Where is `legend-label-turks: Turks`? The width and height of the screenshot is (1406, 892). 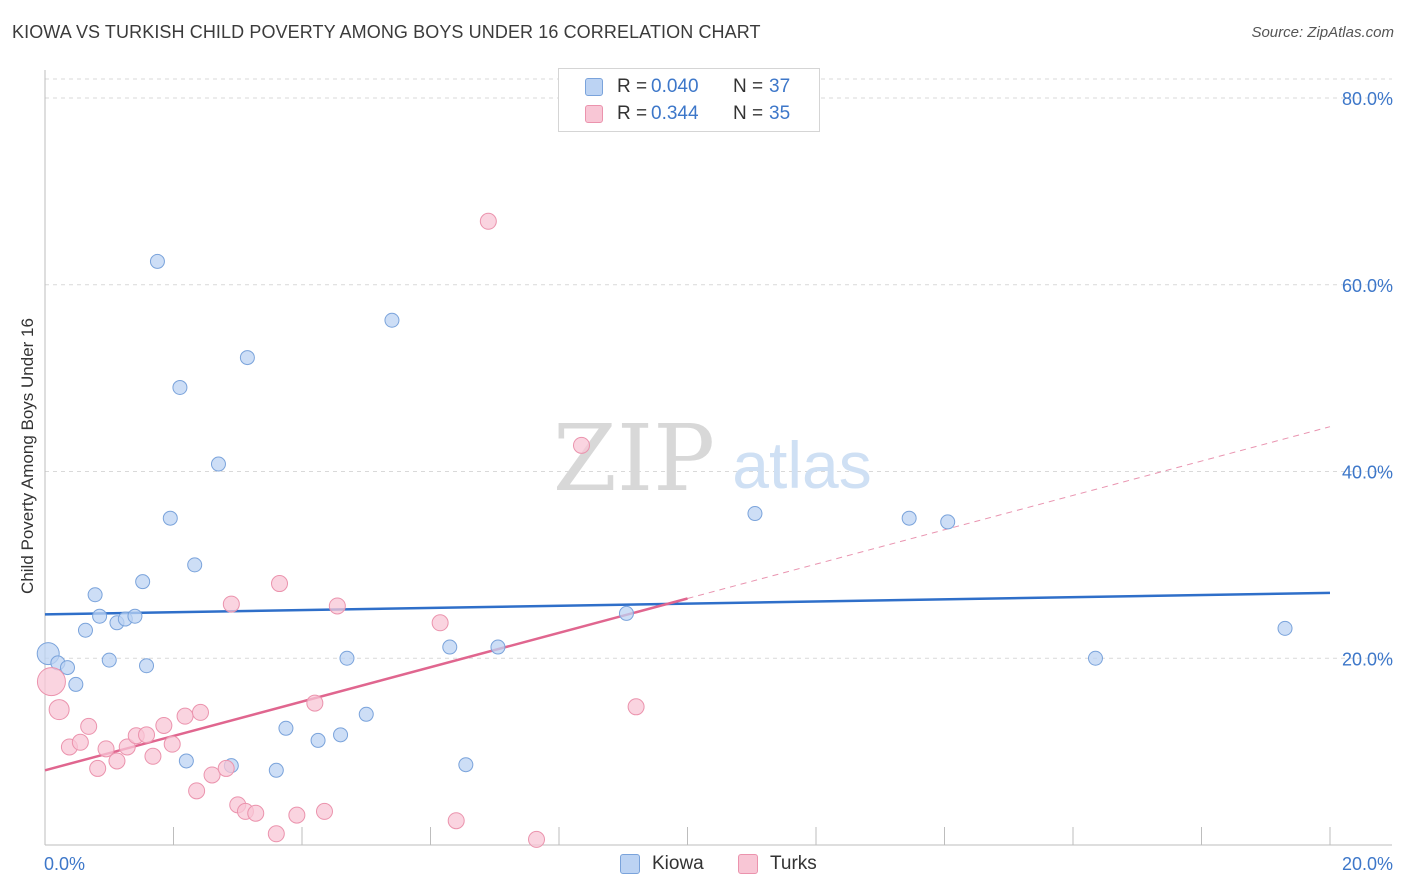 legend-label-turks: Turks is located at coordinates (793, 863).